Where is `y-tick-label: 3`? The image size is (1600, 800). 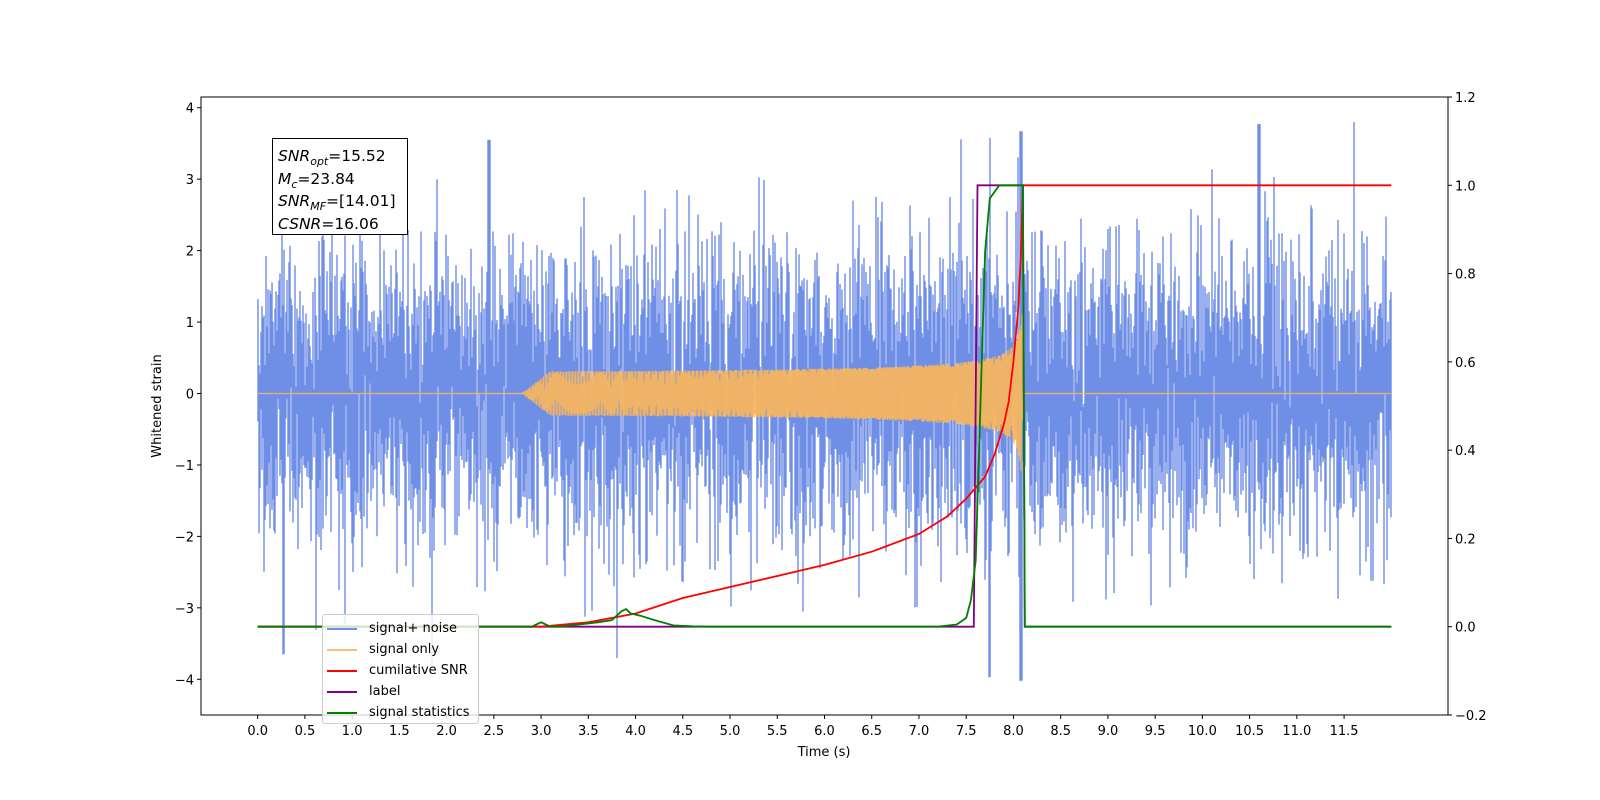 y-tick-label: 3 is located at coordinates (190, 180).